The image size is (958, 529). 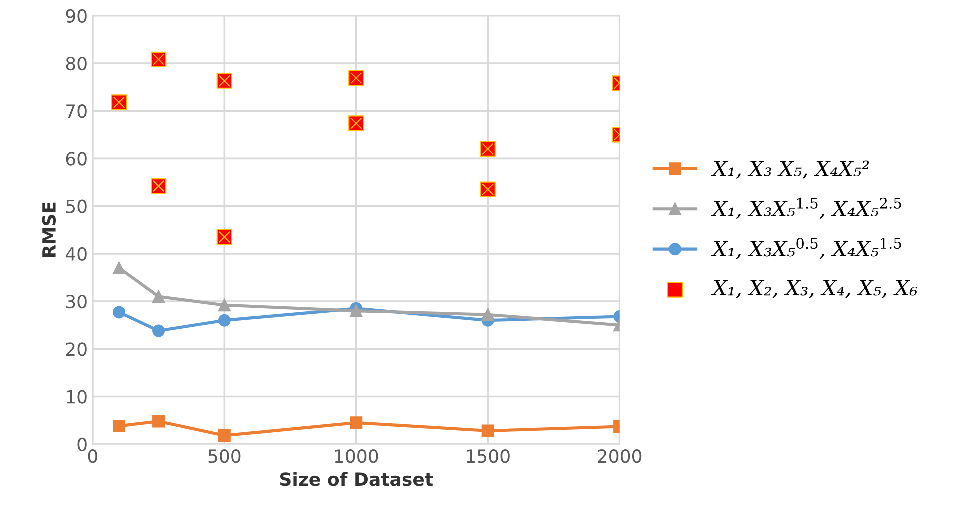 What do you see at coordinates (76, 254) in the screenshot?
I see `y-tick-label: 40` at bounding box center [76, 254].